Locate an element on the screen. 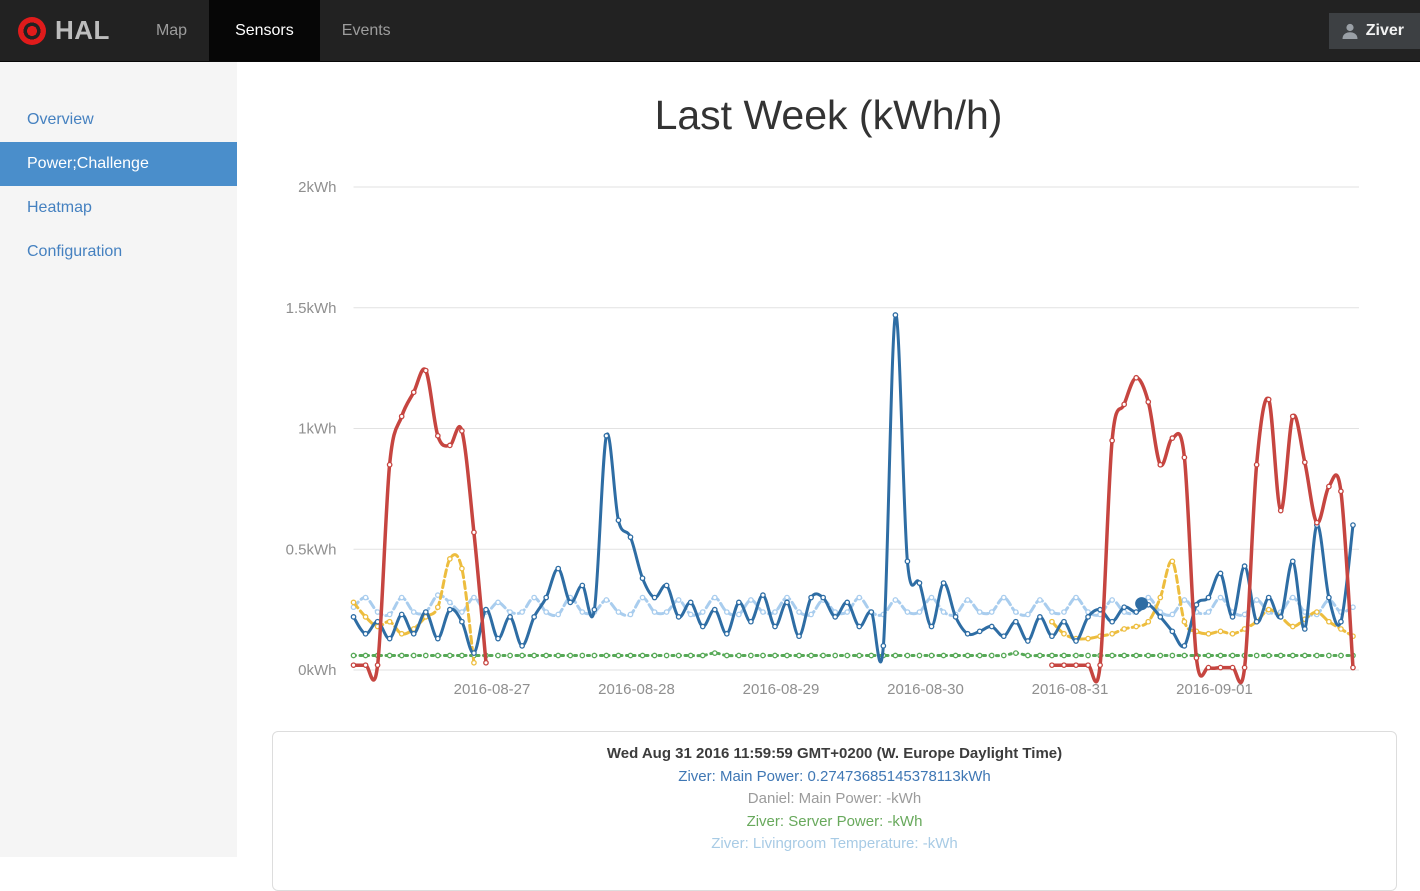 The height and width of the screenshot is (891, 1420). x-tick-label: 2016-08-30 is located at coordinates (925, 689).